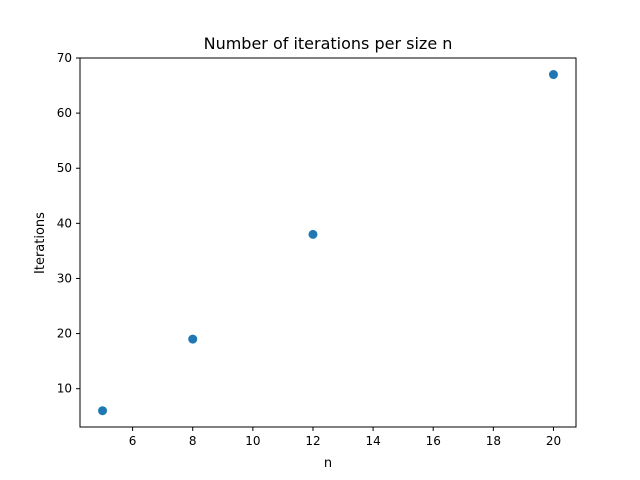 The image size is (640, 480). I want to click on y-tick-label: 40, so click(64, 223).